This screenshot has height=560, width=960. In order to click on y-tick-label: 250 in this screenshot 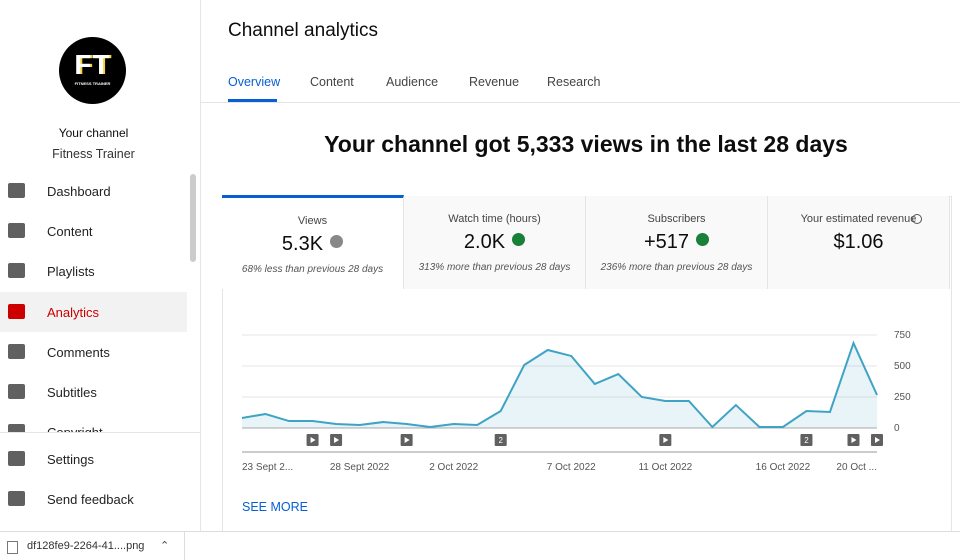, I will do `click(902, 397)`.